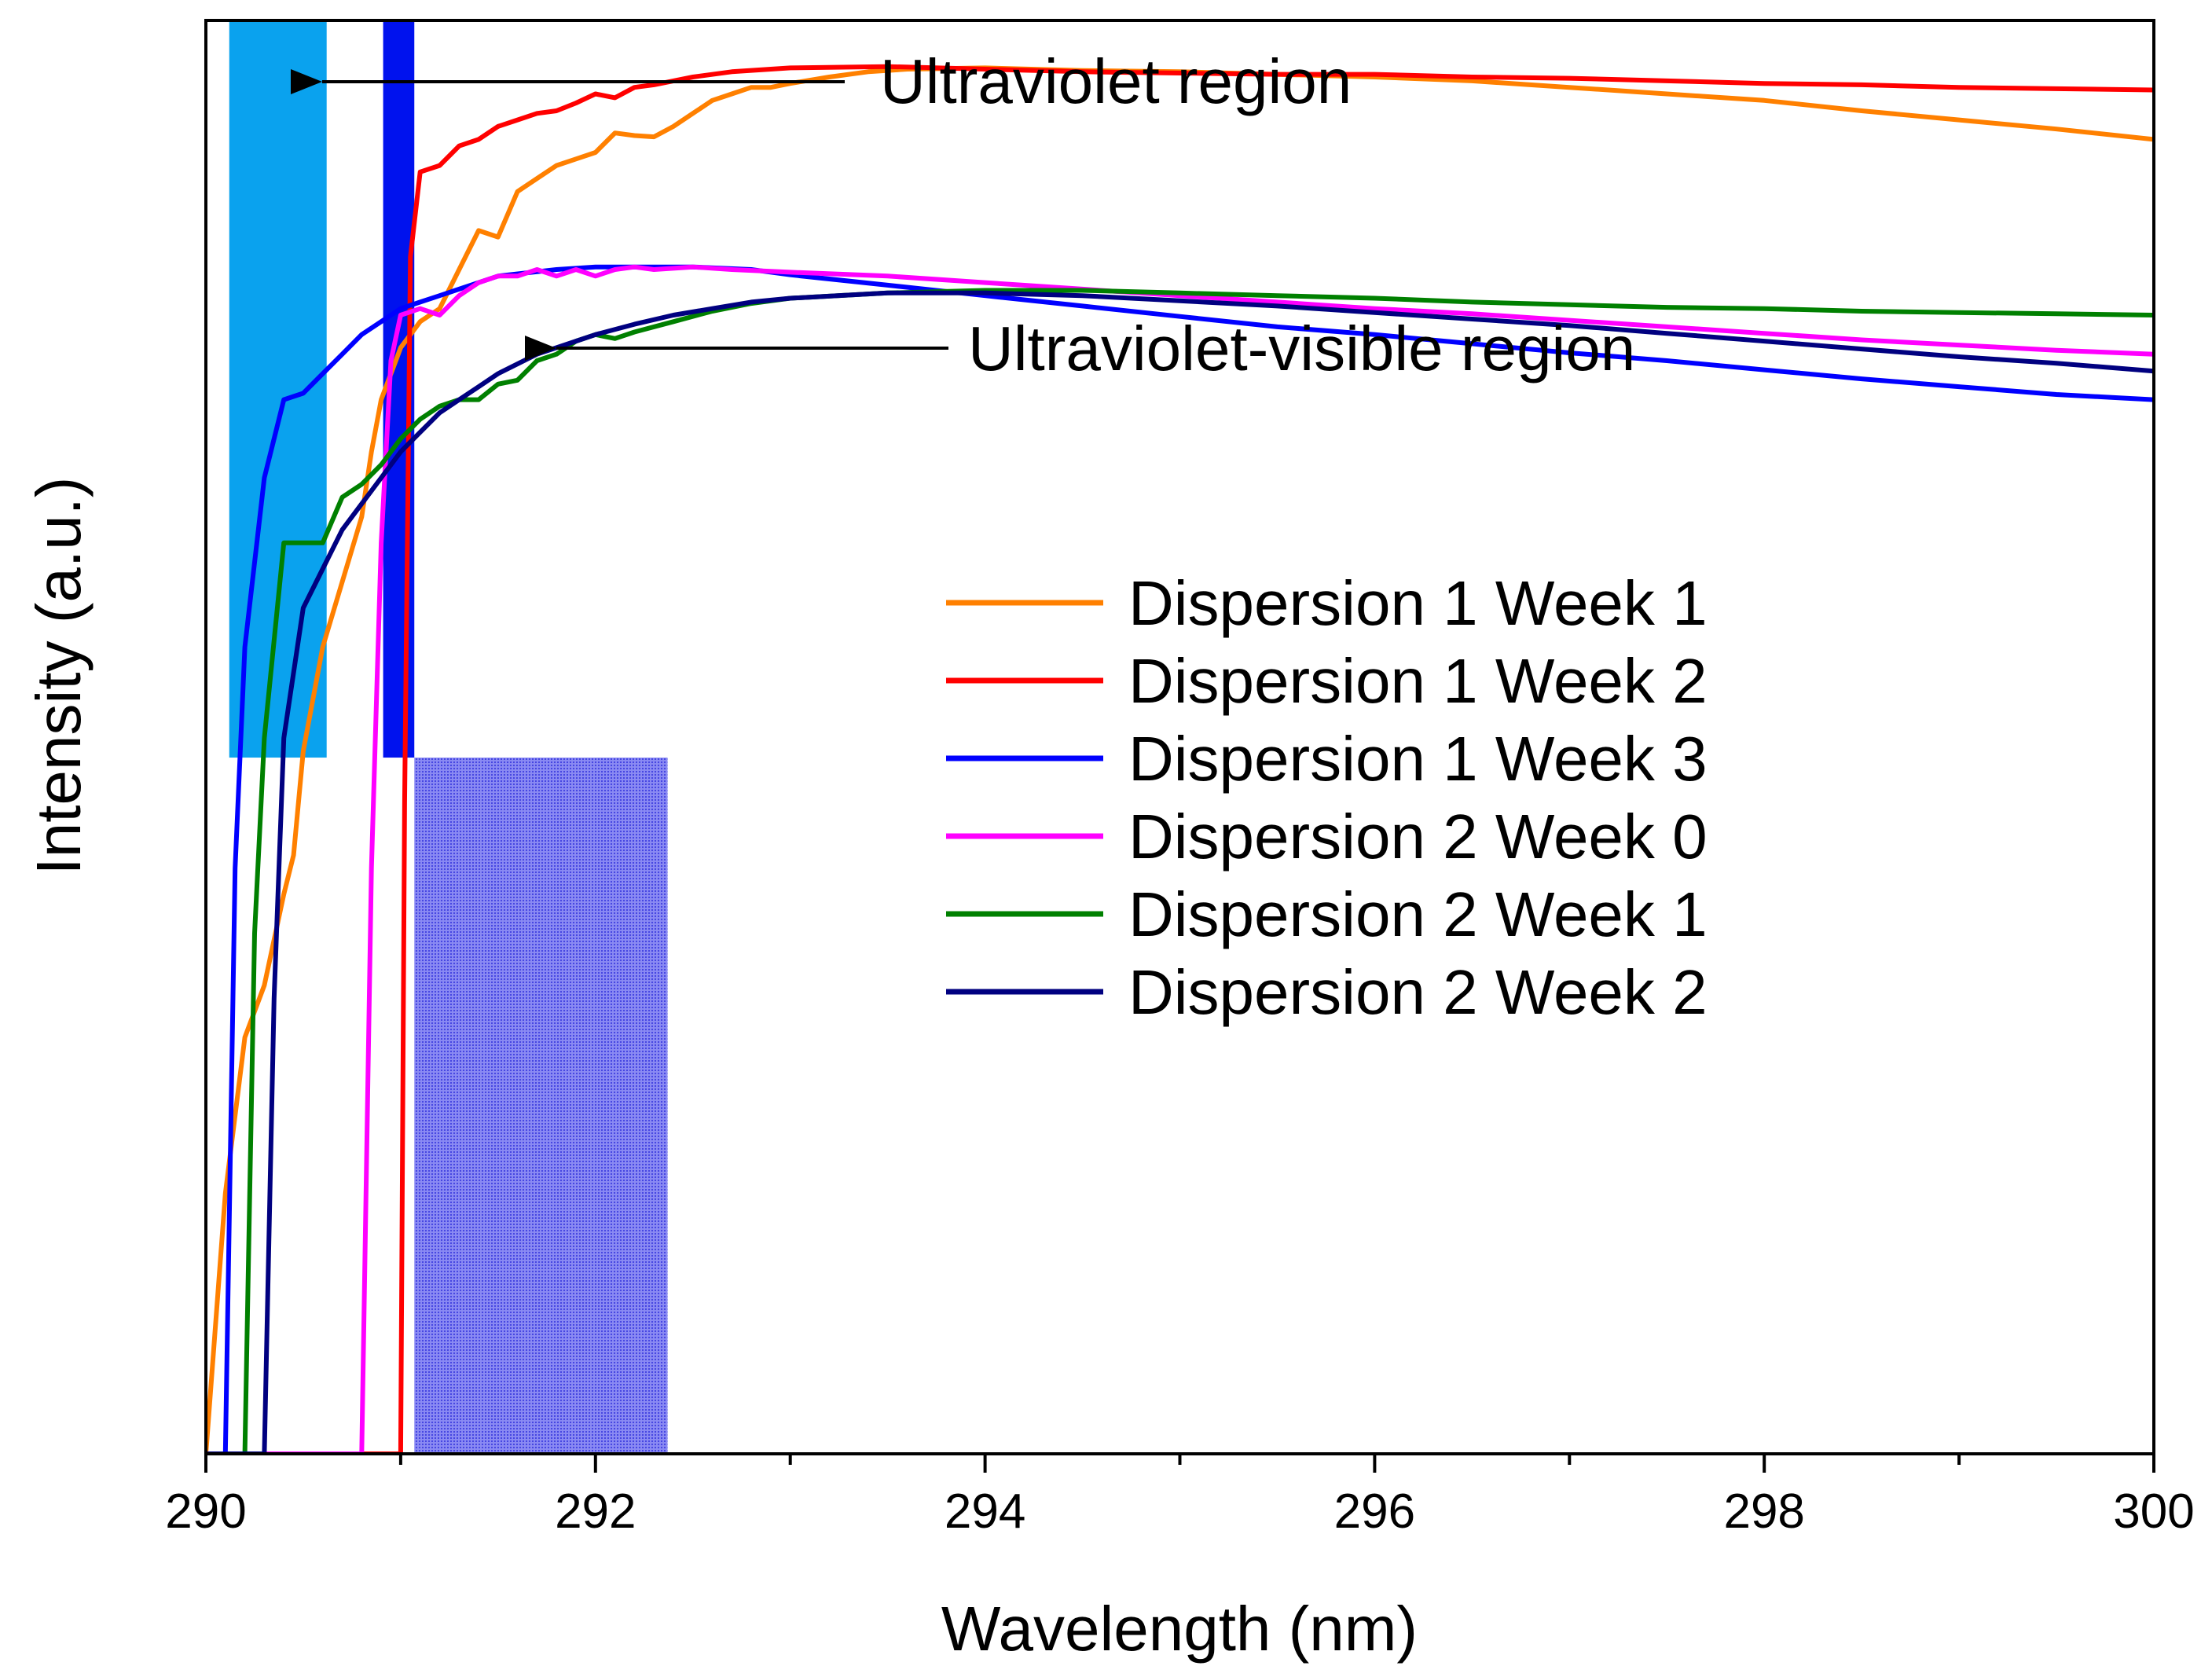 The image size is (2212, 1677). I want to click on legend-label-2: Dispersion 1 Week 2, so click(1418, 681).